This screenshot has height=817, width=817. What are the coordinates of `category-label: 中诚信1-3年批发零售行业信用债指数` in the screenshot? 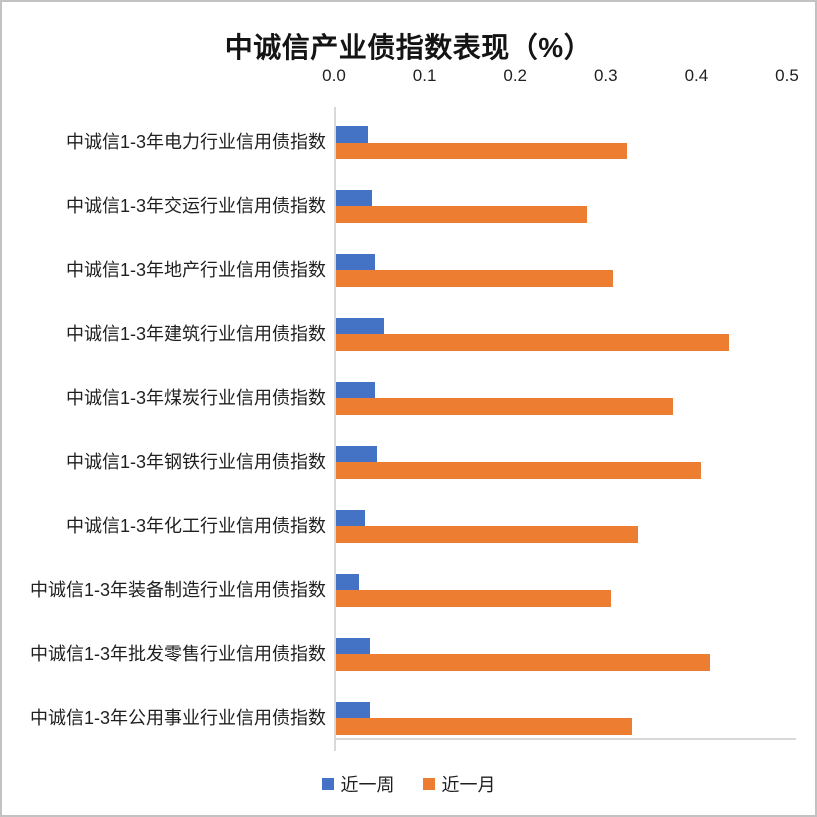 It's located at (177, 653).